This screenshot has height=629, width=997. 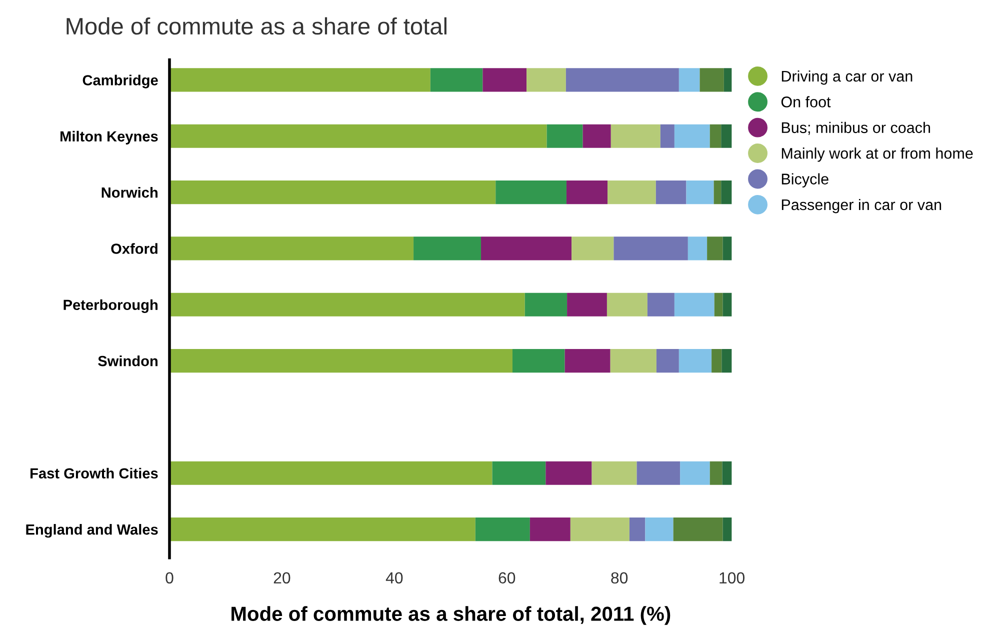 What do you see at coordinates (394, 578) in the screenshot?
I see `x-tick-label: 40` at bounding box center [394, 578].